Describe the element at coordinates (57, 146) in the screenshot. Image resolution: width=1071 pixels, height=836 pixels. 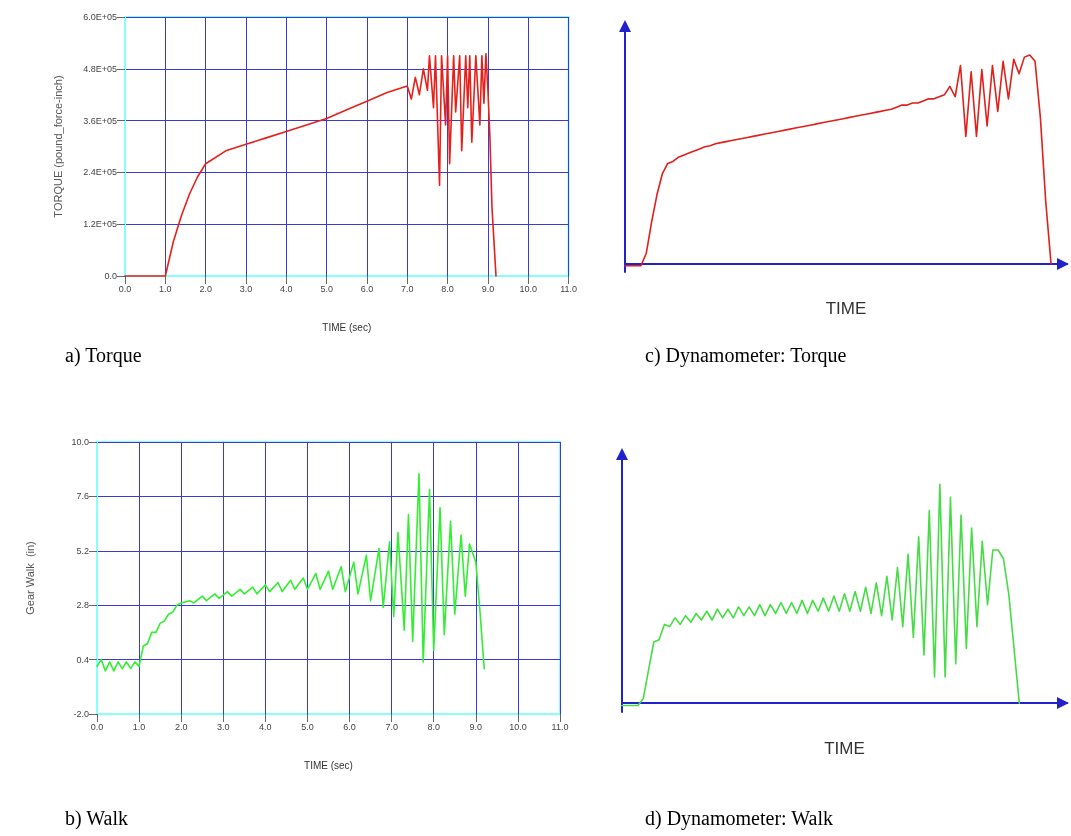
I see `y-axis-title: TORQUE (pound_force-inch)` at that location.